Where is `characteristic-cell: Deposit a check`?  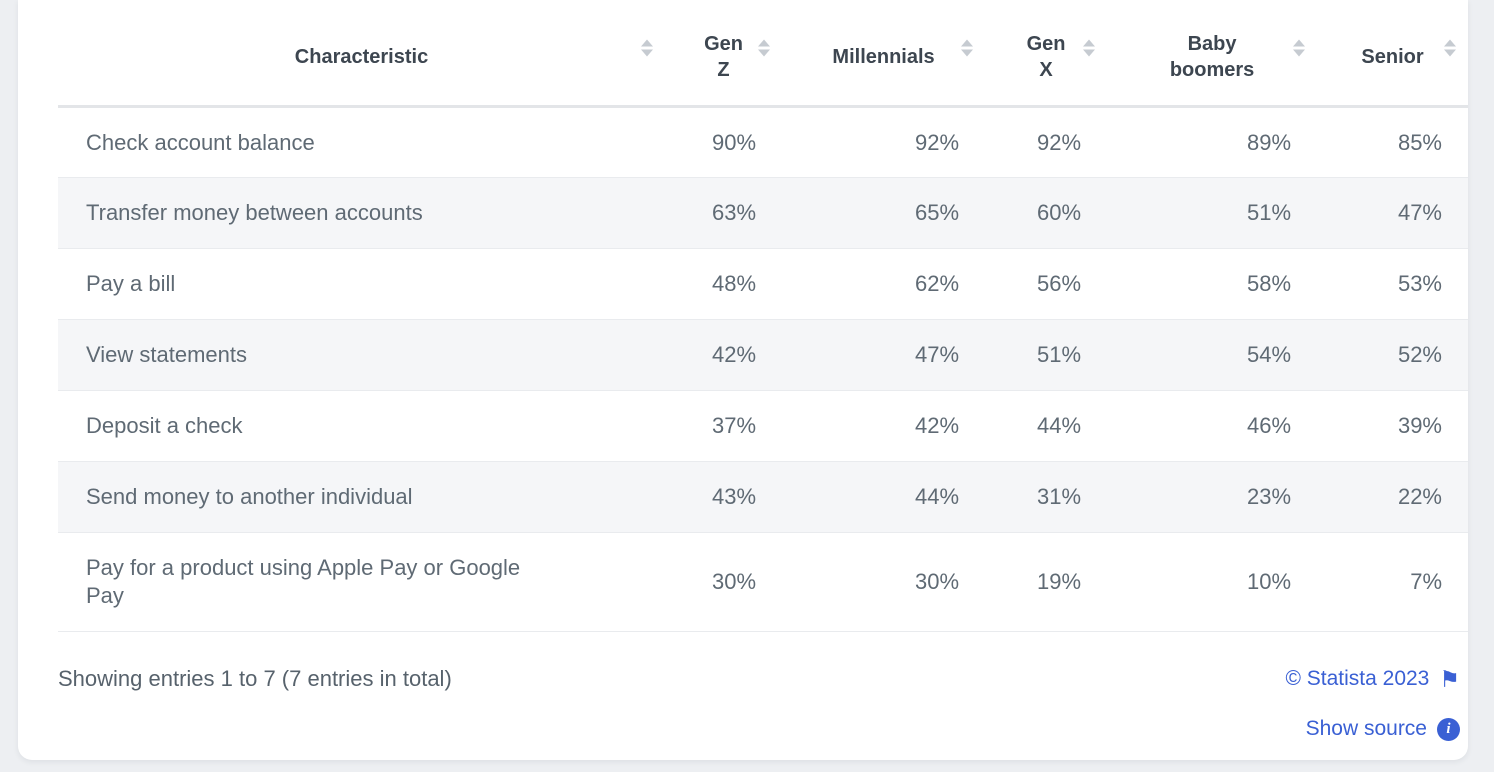
characteristic-cell: Deposit a check is located at coordinates (362, 426).